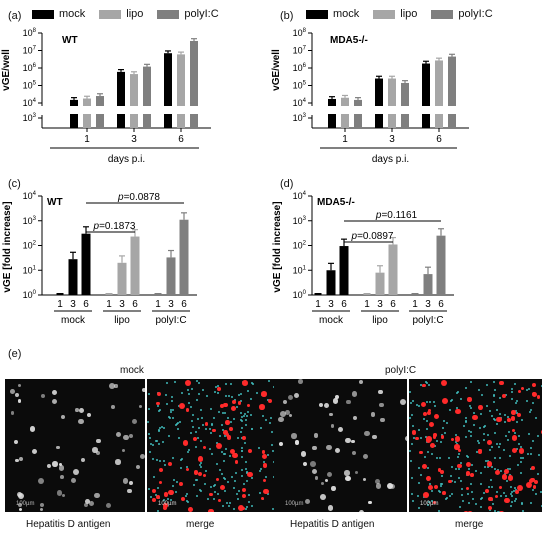 The height and width of the screenshot is (538, 550). I want to click on panel-d-day-tick-label: 6, so click(441, 304).